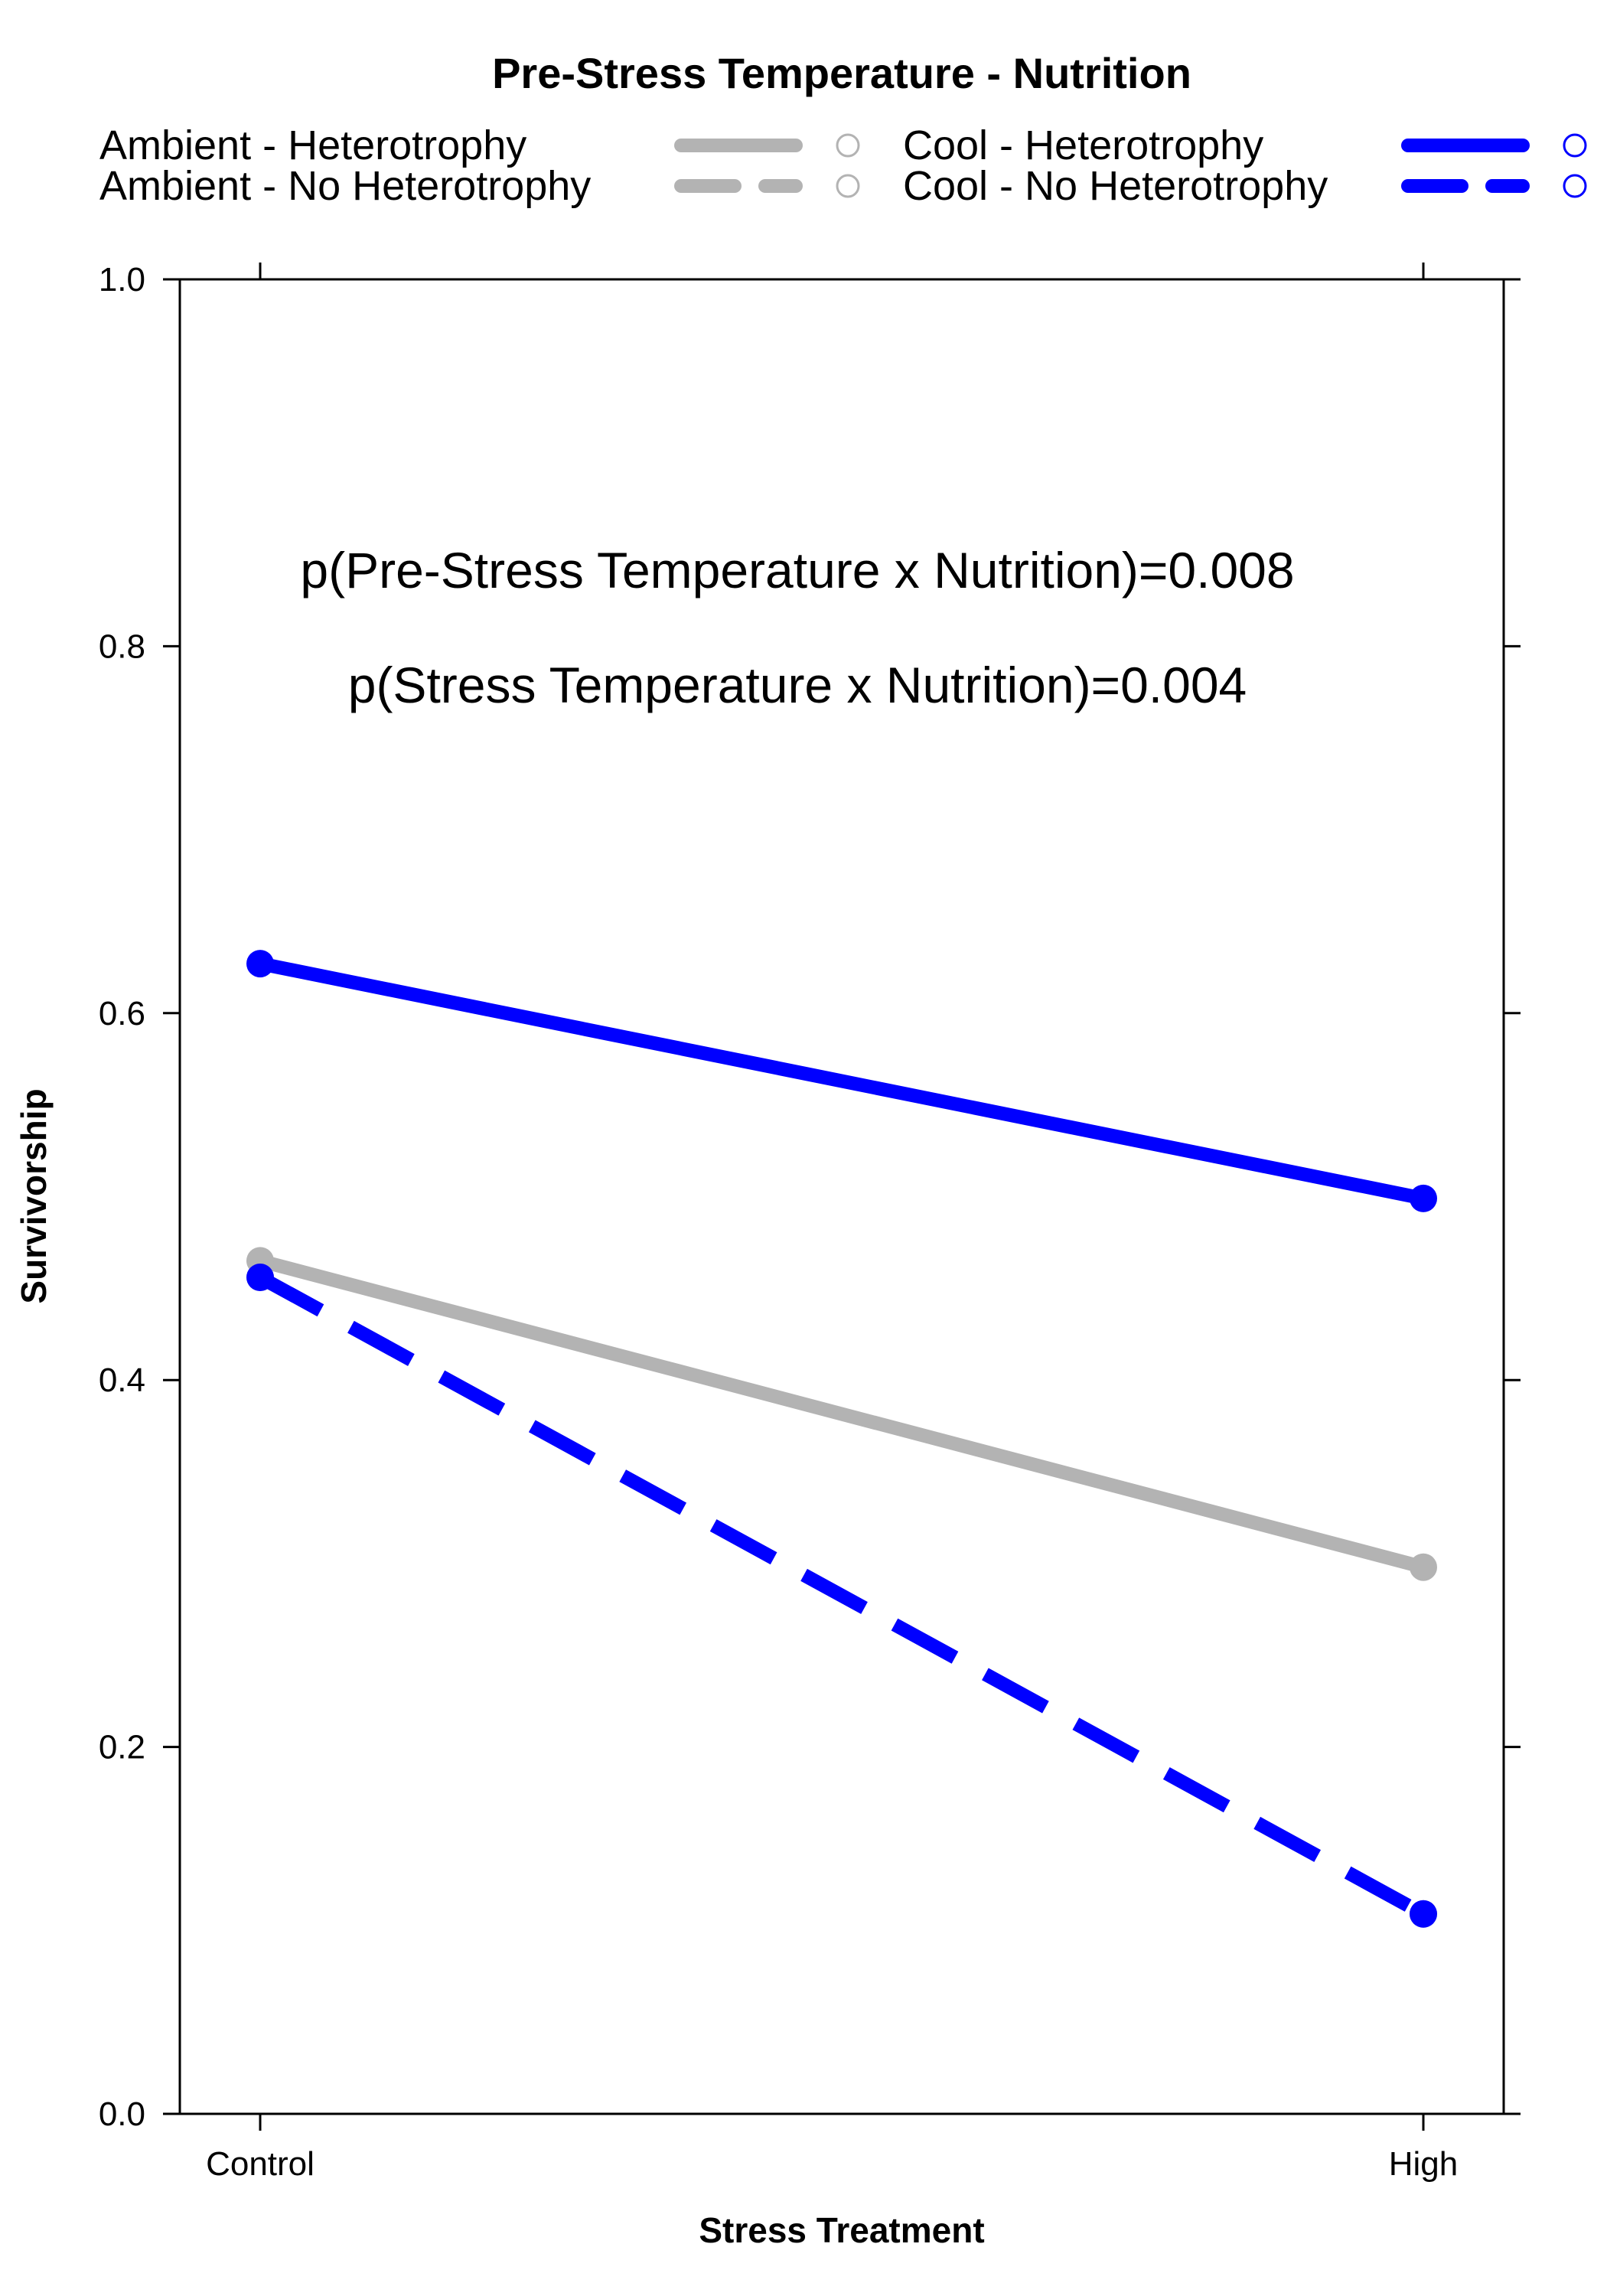  Describe the element at coordinates (122, 1380) in the screenshot. I see `y-tick-label: 0.4` at that location.